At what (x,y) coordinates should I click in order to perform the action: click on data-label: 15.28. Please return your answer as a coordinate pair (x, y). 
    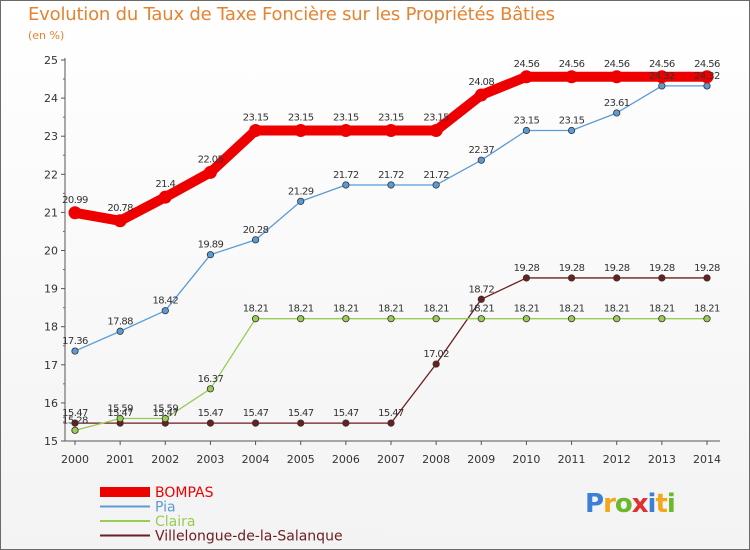
    Looking at the image, I should click on (75, 420).